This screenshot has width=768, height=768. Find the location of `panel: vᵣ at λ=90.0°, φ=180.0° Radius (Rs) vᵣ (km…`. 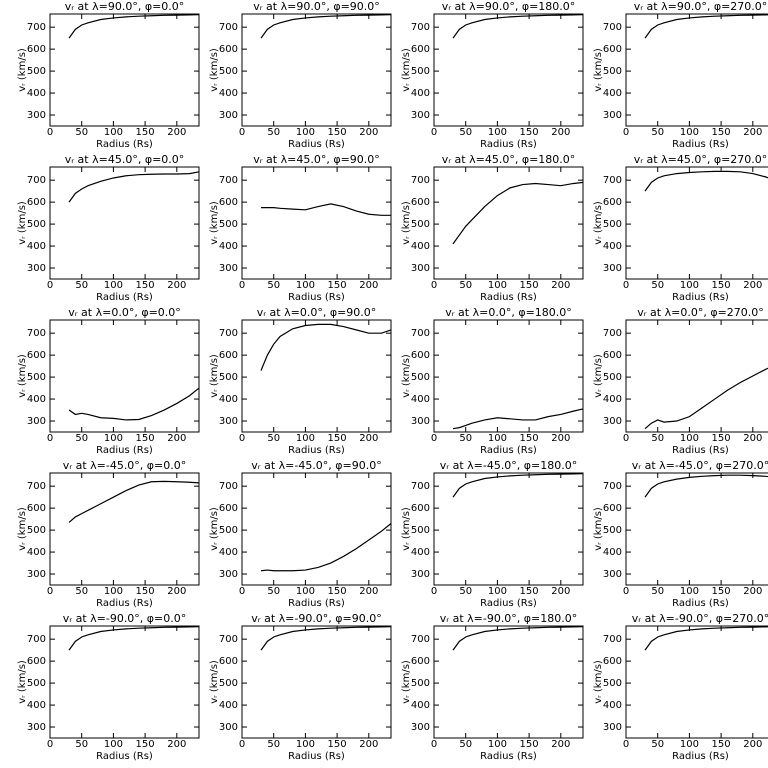

panel: vᵣ at λ=90.0°, φ=180.0° Radius (Rs) vᵣ (km… is located at coordinates (492, 75).